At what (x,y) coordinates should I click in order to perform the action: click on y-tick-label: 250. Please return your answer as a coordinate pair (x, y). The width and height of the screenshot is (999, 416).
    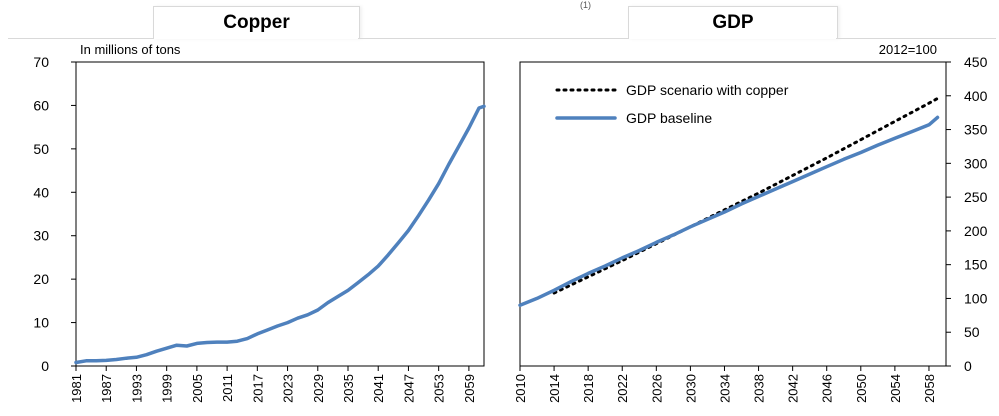
    Looking at the image, I should click on (976, 197).